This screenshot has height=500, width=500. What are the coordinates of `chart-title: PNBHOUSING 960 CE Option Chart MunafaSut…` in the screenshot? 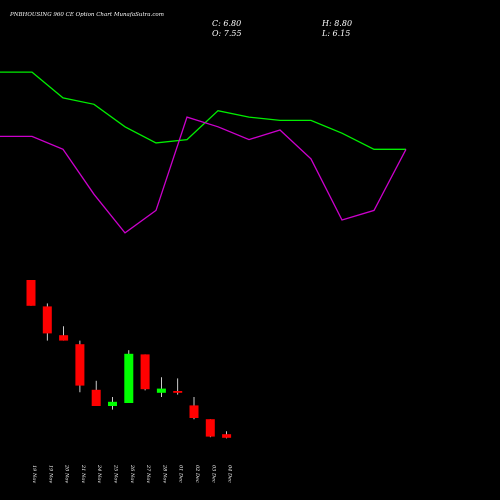 It's located at (86, 15).